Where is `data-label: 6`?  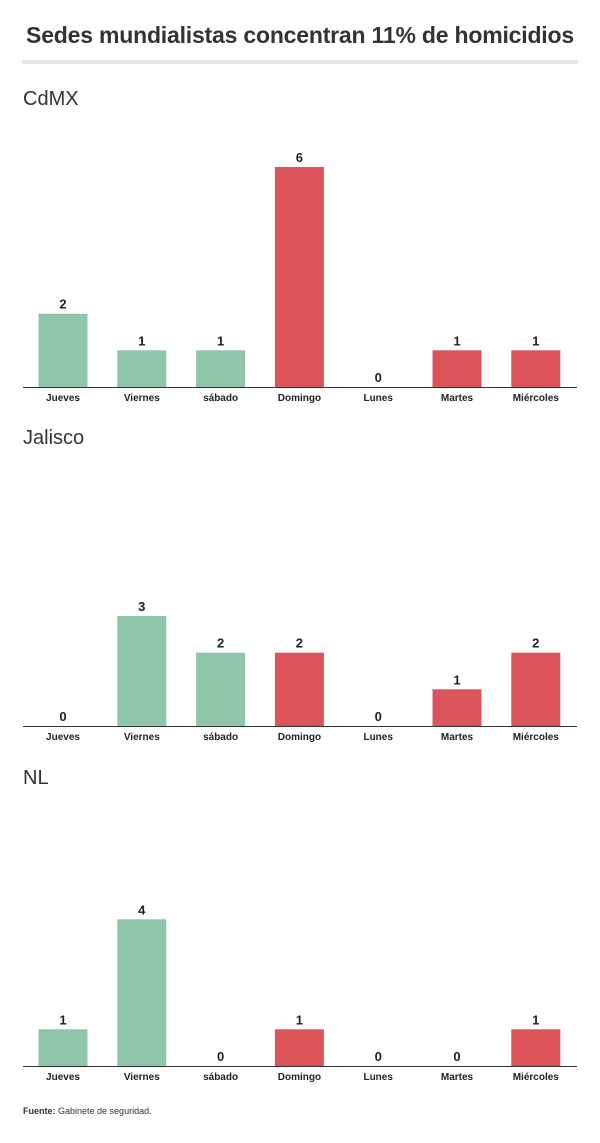
data-label: 6 is located at coordinates (299, 157).